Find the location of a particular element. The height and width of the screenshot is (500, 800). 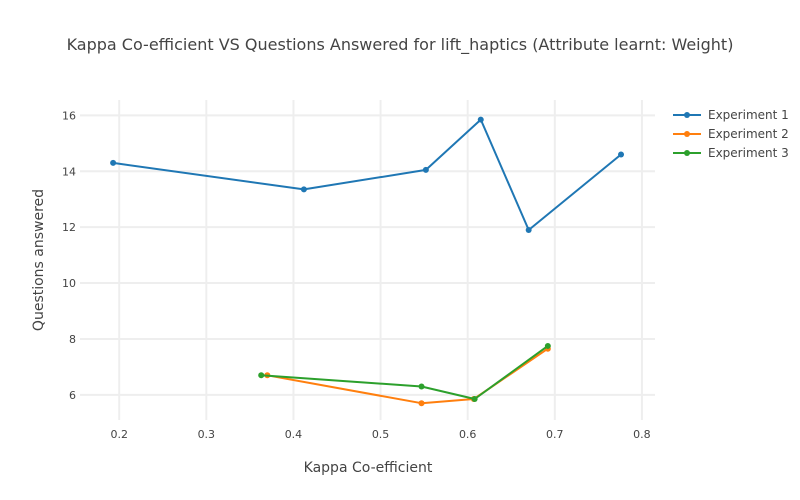

x-tick-label: 0.7 is located at coordinates (555, 434).